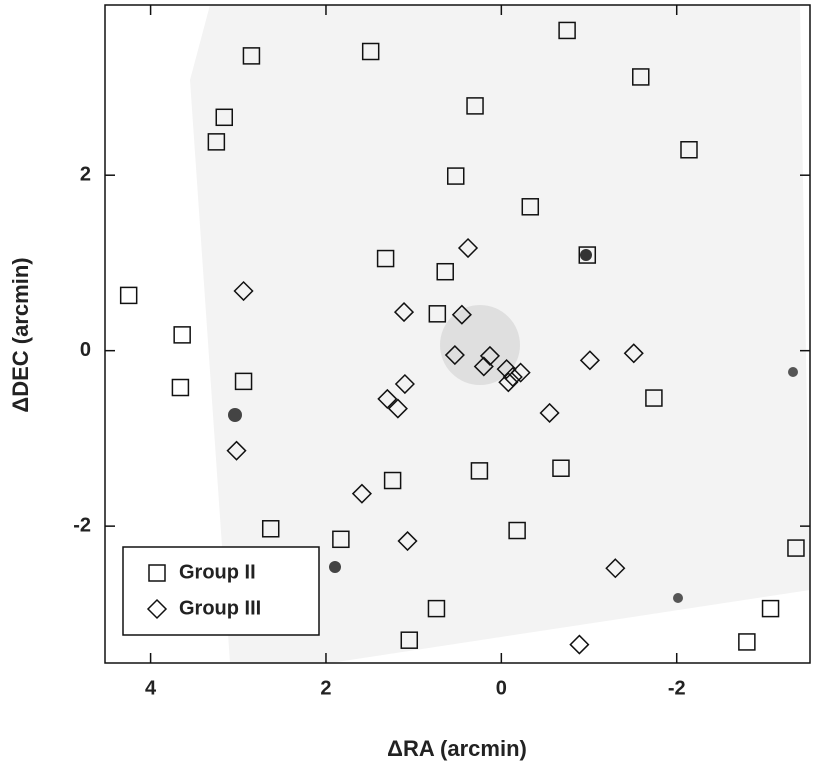  What do you see at coordinates (325, 688) in the screenshot?
I see `x-tick-label: 2` at bounding box center [325, 688].